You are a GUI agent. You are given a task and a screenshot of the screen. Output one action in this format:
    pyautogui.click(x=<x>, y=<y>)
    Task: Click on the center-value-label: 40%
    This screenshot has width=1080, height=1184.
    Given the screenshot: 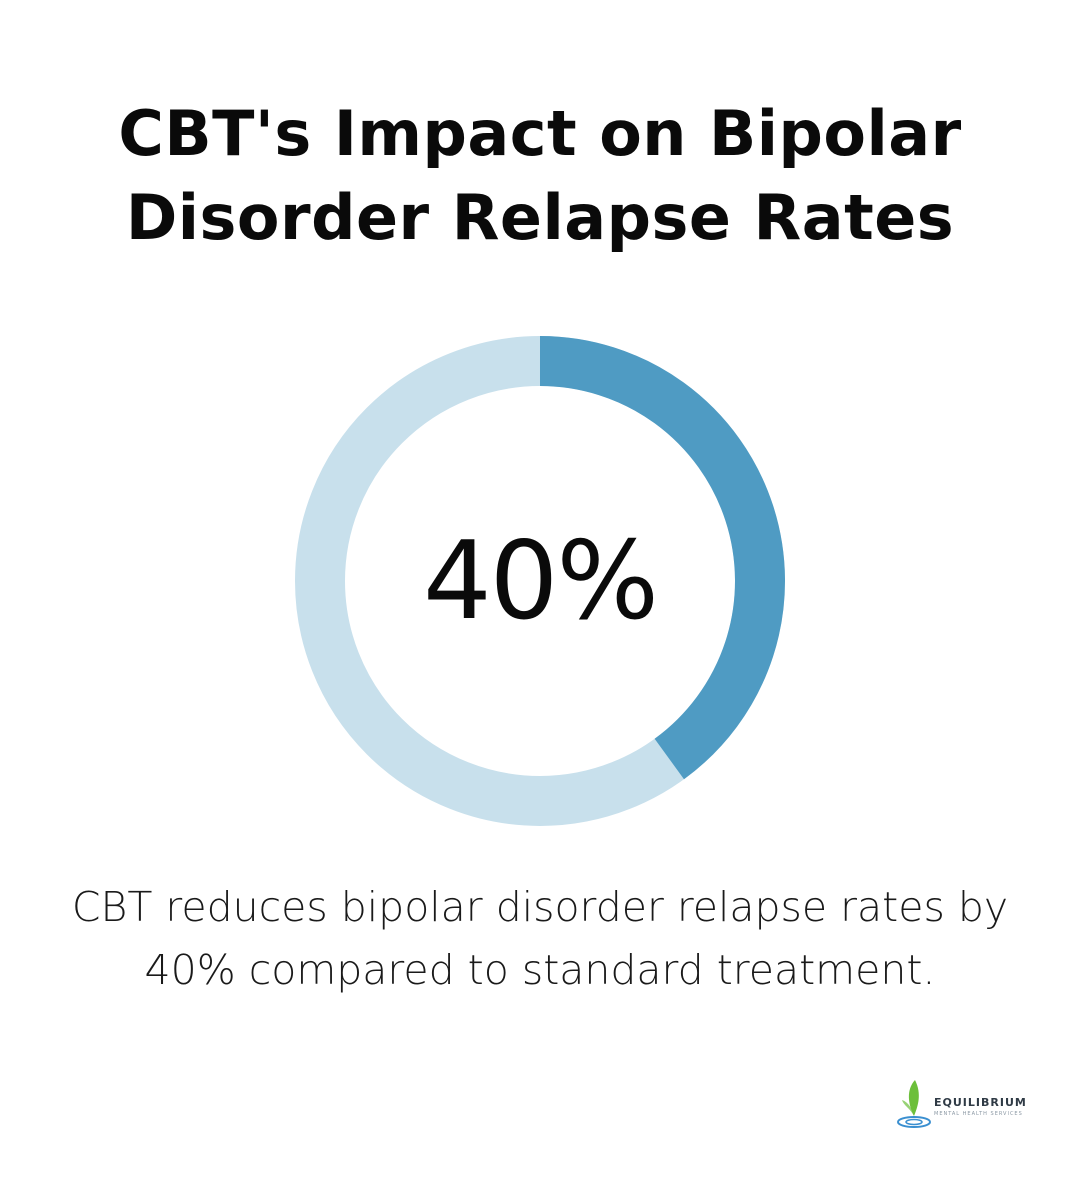 What is the action you would take?
    pyautogui.click(x=540, y=581)
    